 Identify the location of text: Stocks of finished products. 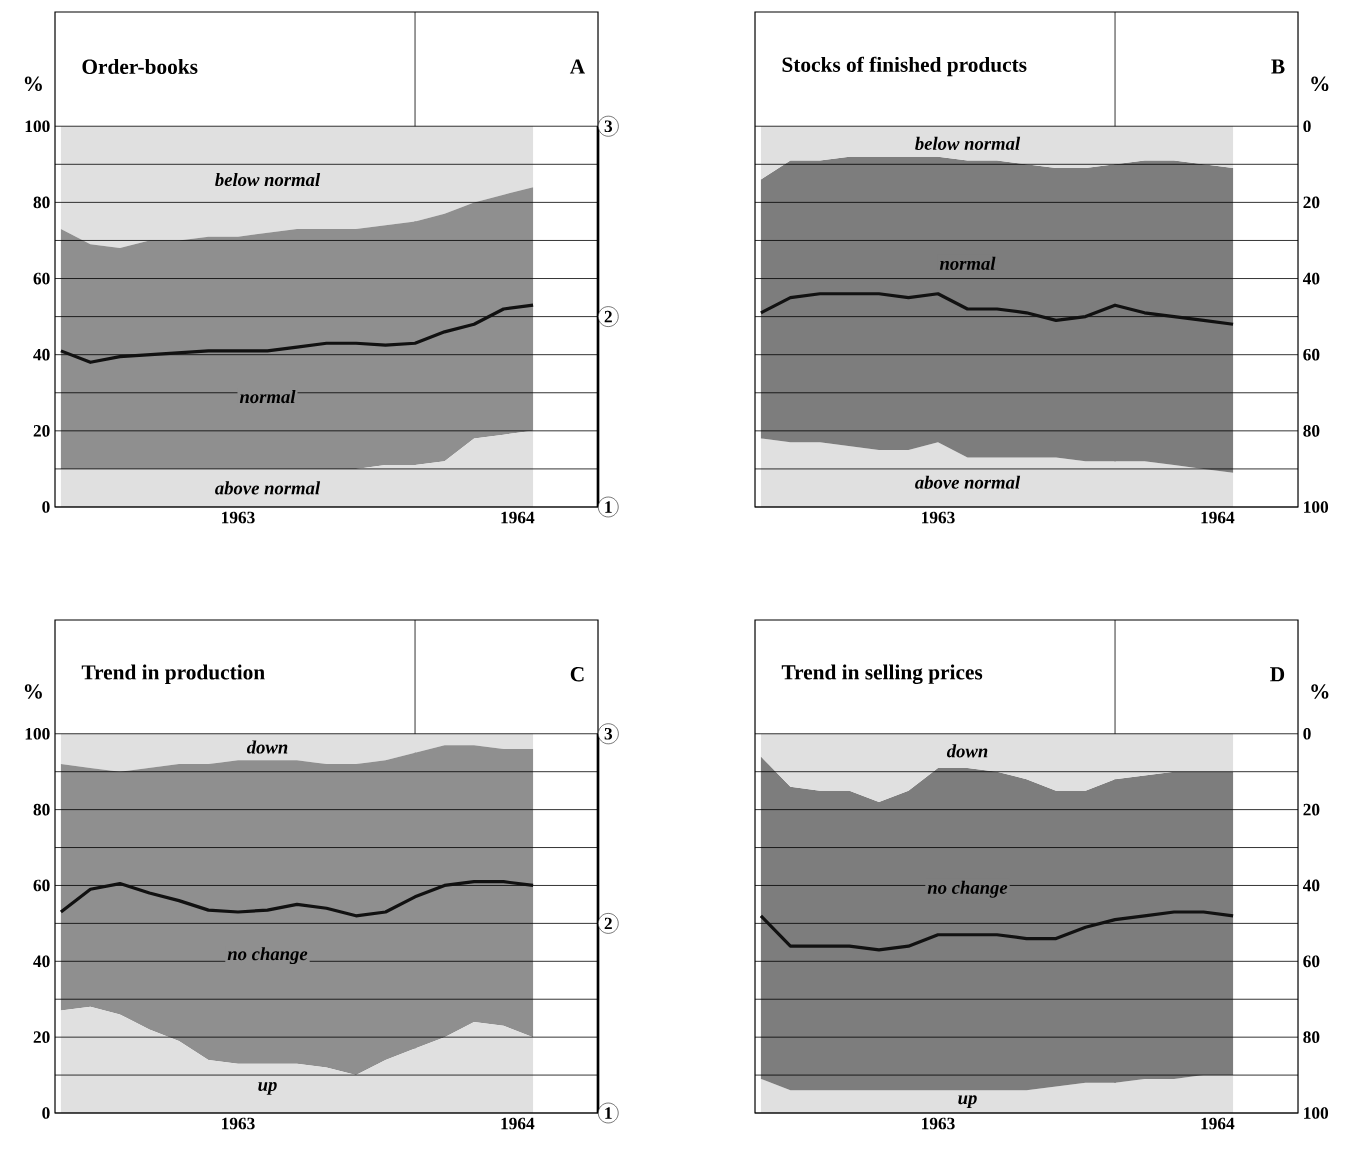
(904, 66).